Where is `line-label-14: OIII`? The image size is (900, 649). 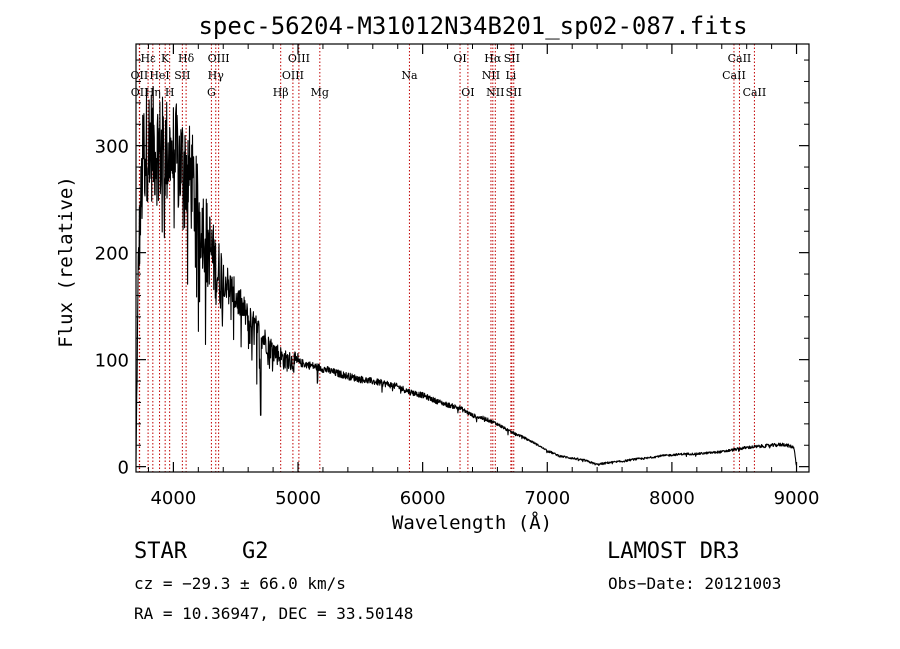 line-label-14: OIII is located at coordinates (299, 58).